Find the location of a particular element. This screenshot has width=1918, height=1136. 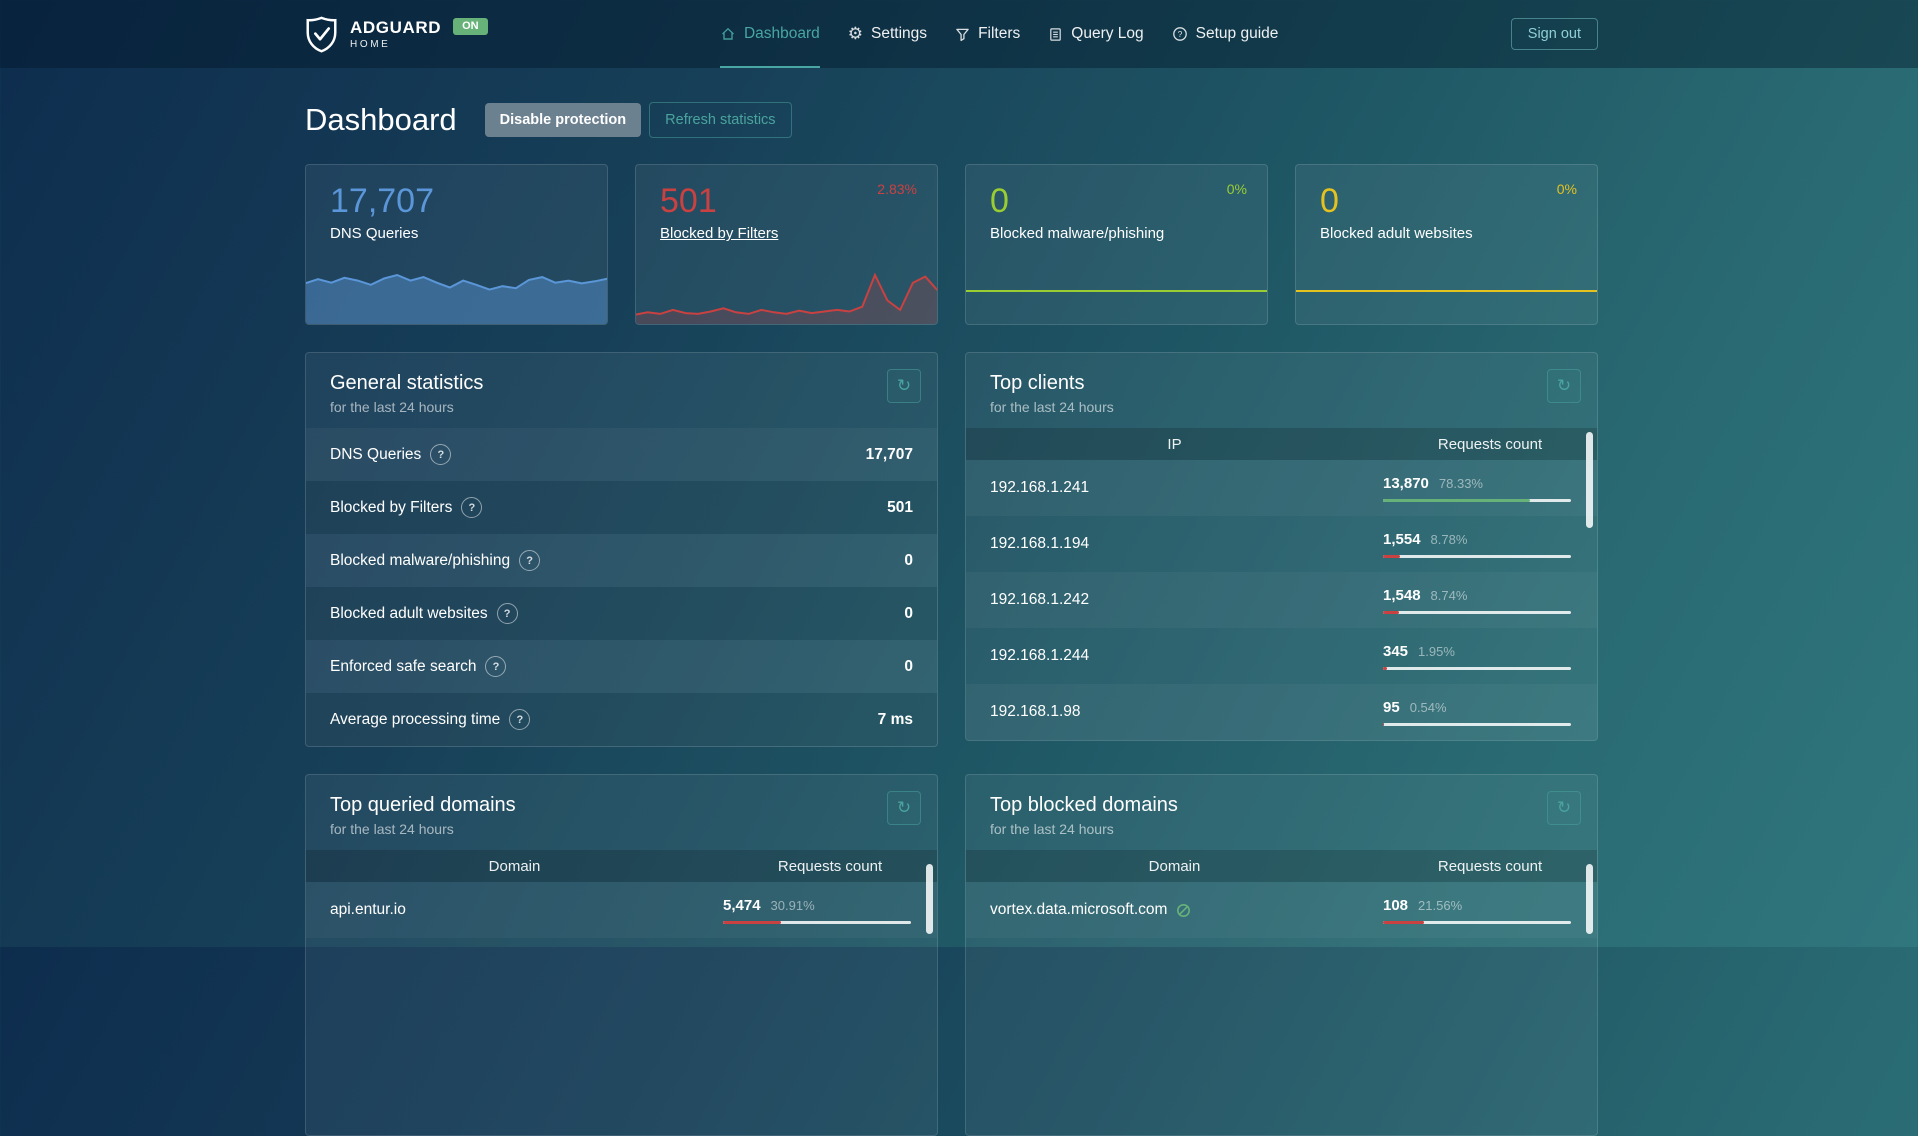

gear-icon: ⚙ is located at coordinates (855, 33).